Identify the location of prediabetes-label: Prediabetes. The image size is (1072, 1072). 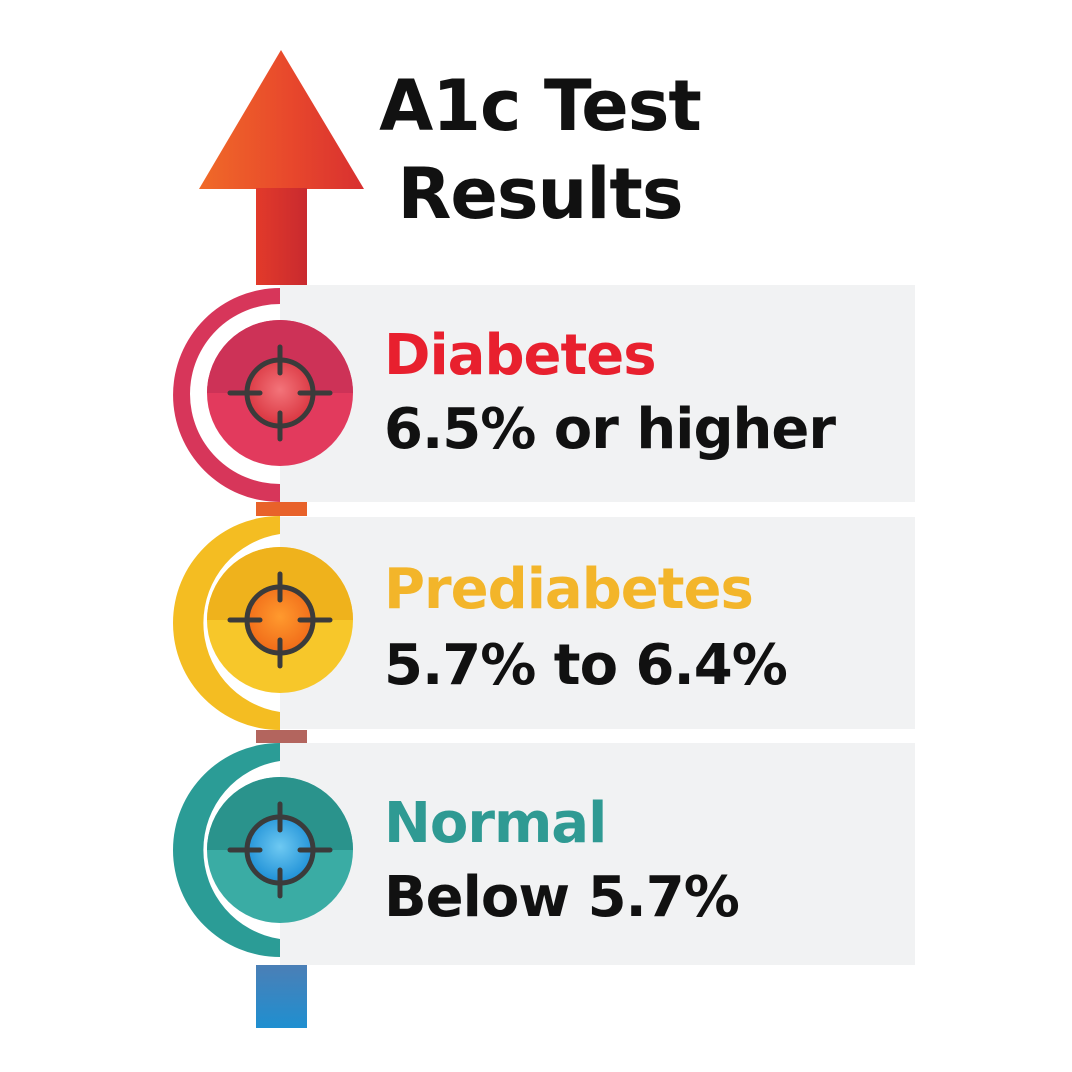
(569, 589).